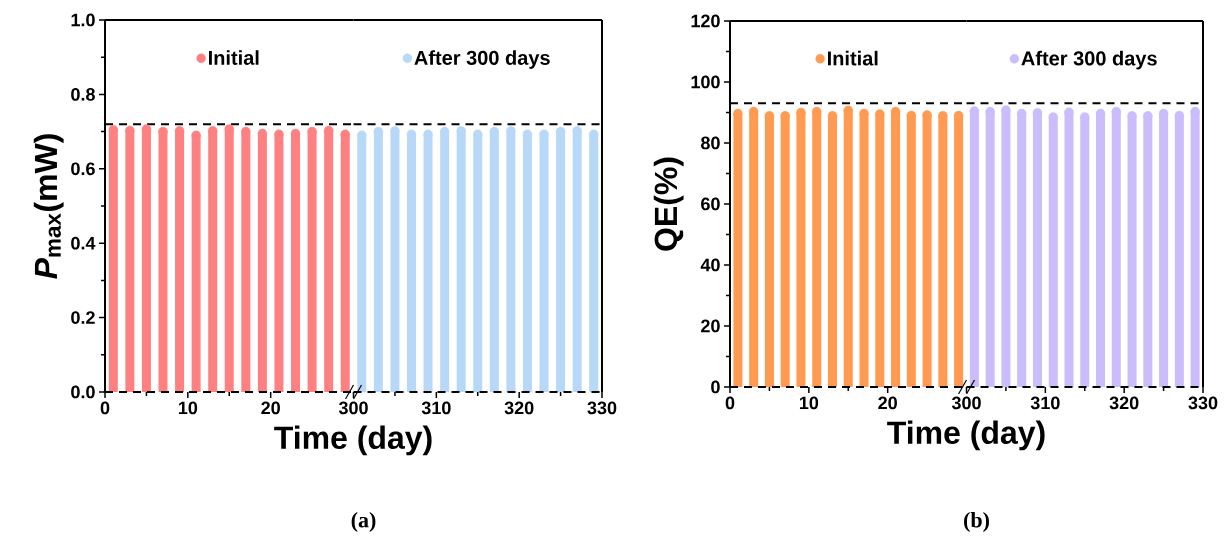 The image size is (1231, 540). Describe the element at coordinates (710, 326) in the screenshot. I see `y-tick-label: 20` at that location.